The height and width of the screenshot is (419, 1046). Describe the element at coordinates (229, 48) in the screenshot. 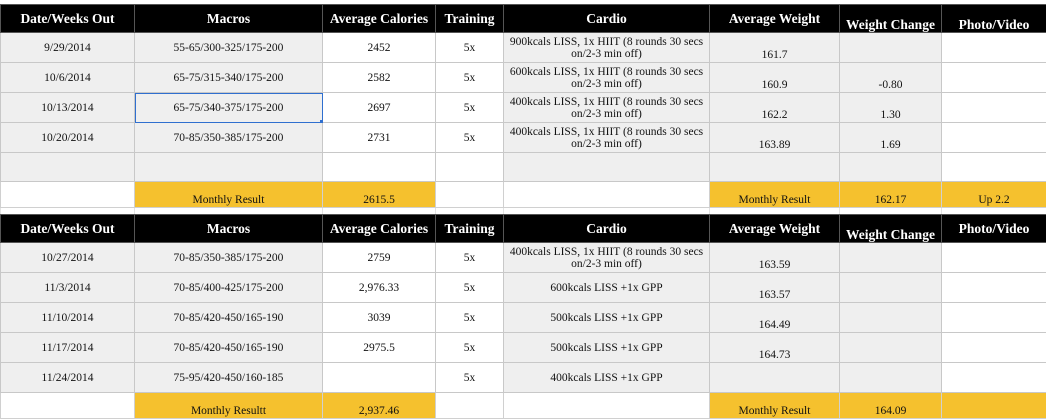

I see `cell-macros: 55-65/300-325/175-200` at that location.